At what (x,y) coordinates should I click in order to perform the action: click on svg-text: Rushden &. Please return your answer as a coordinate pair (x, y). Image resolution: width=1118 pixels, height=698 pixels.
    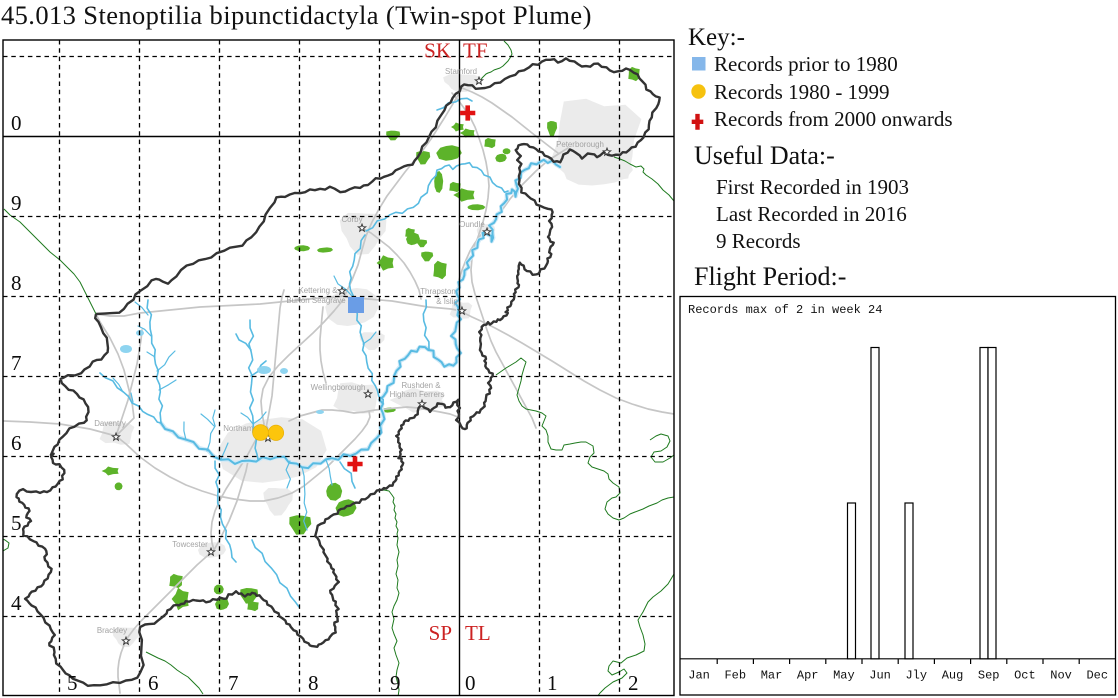
    Looking at the image, I should click on (421, 385).